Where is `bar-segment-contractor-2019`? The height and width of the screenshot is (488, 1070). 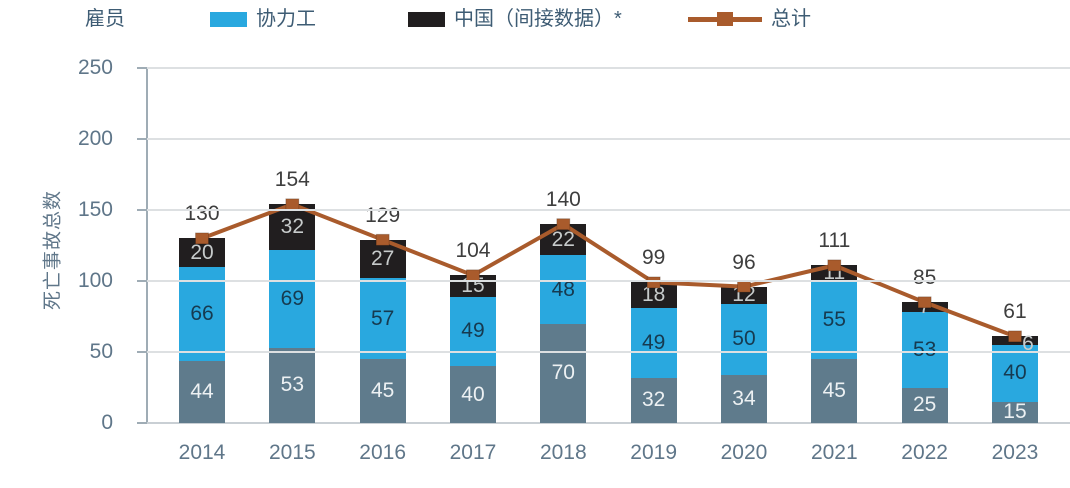
bar-segment-contractor-2019 is located at coordinates (653, 342).